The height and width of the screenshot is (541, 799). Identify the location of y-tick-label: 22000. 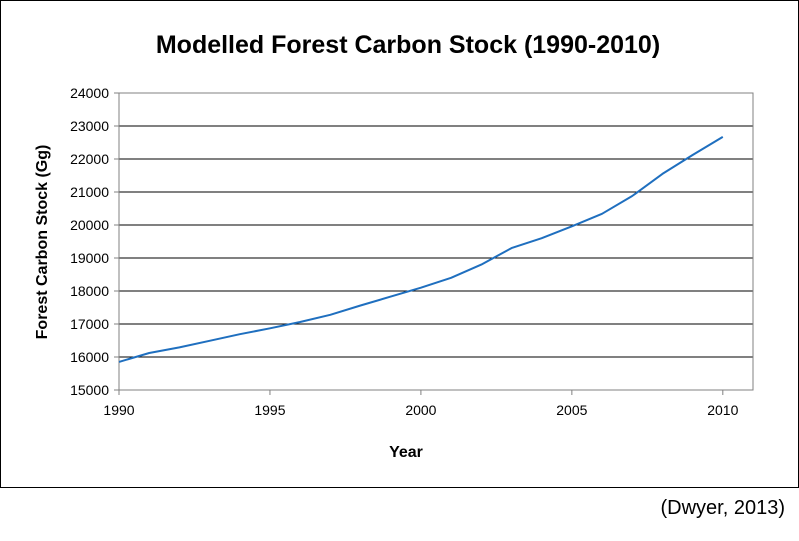
(89, 159).